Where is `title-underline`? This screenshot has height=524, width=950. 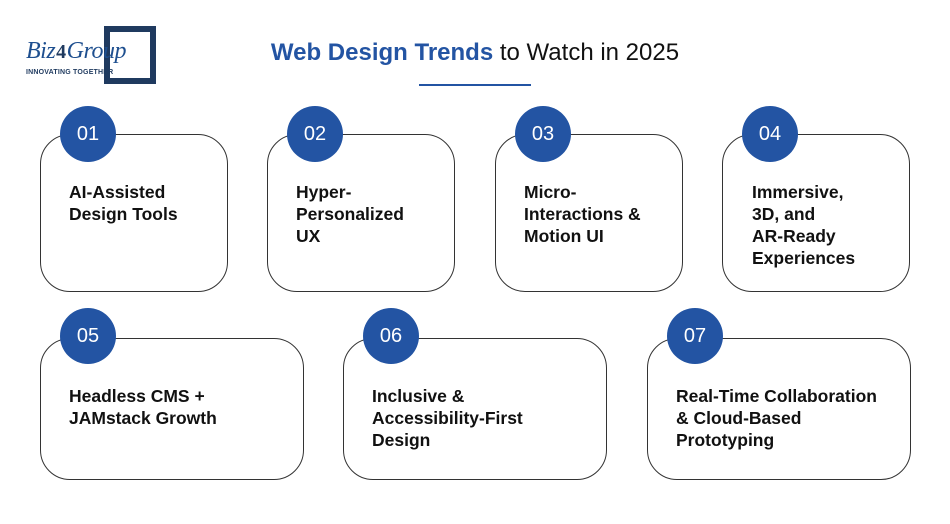
title-underline is located at coordinates (475, 85).